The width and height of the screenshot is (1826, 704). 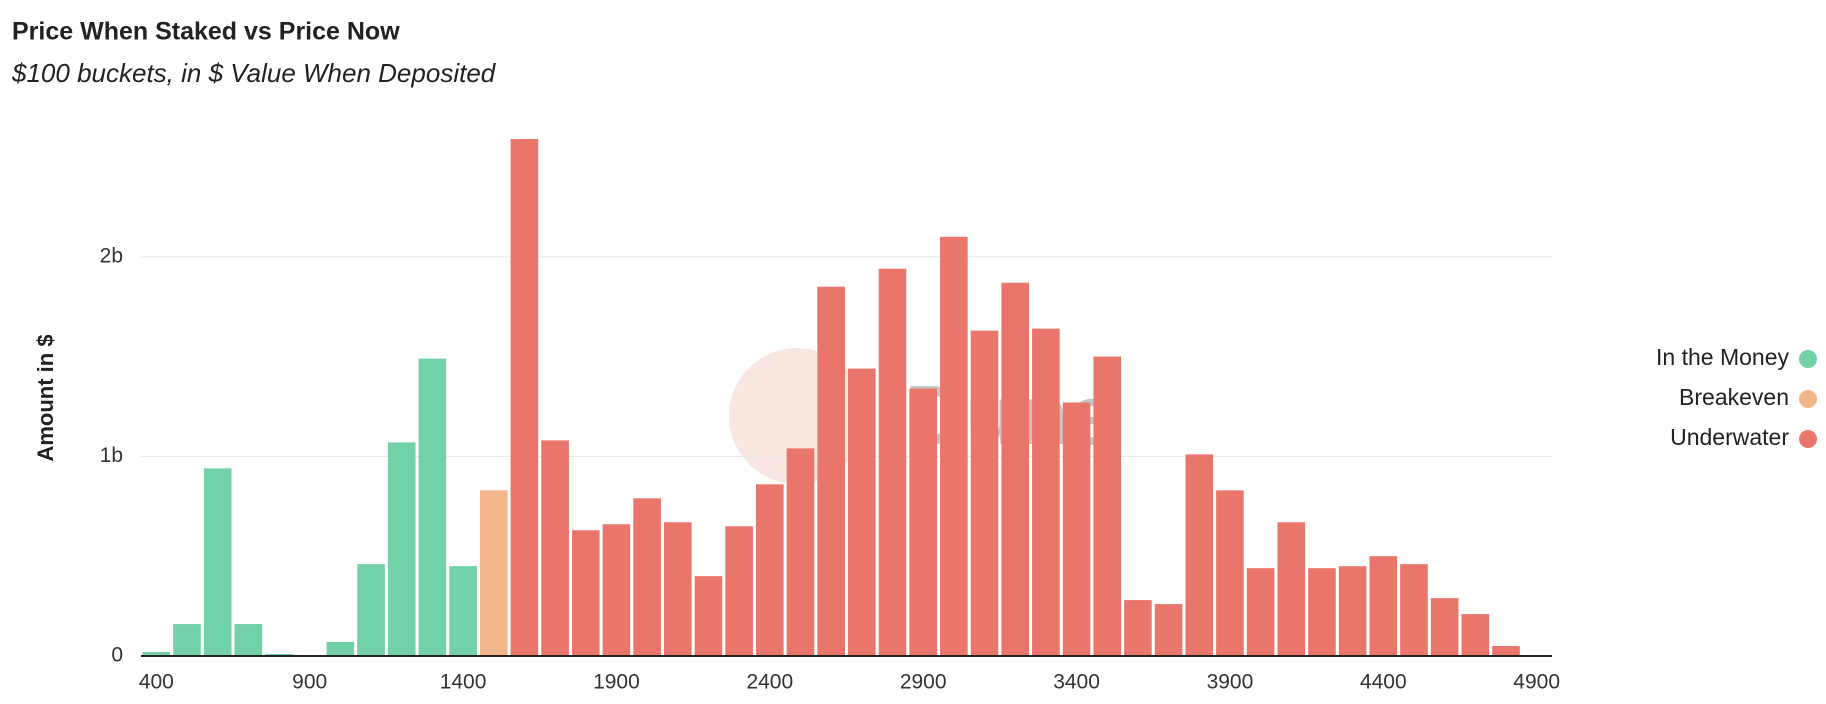 I want to click on x-tick-label: 4400, so click(x=1383, y=682).